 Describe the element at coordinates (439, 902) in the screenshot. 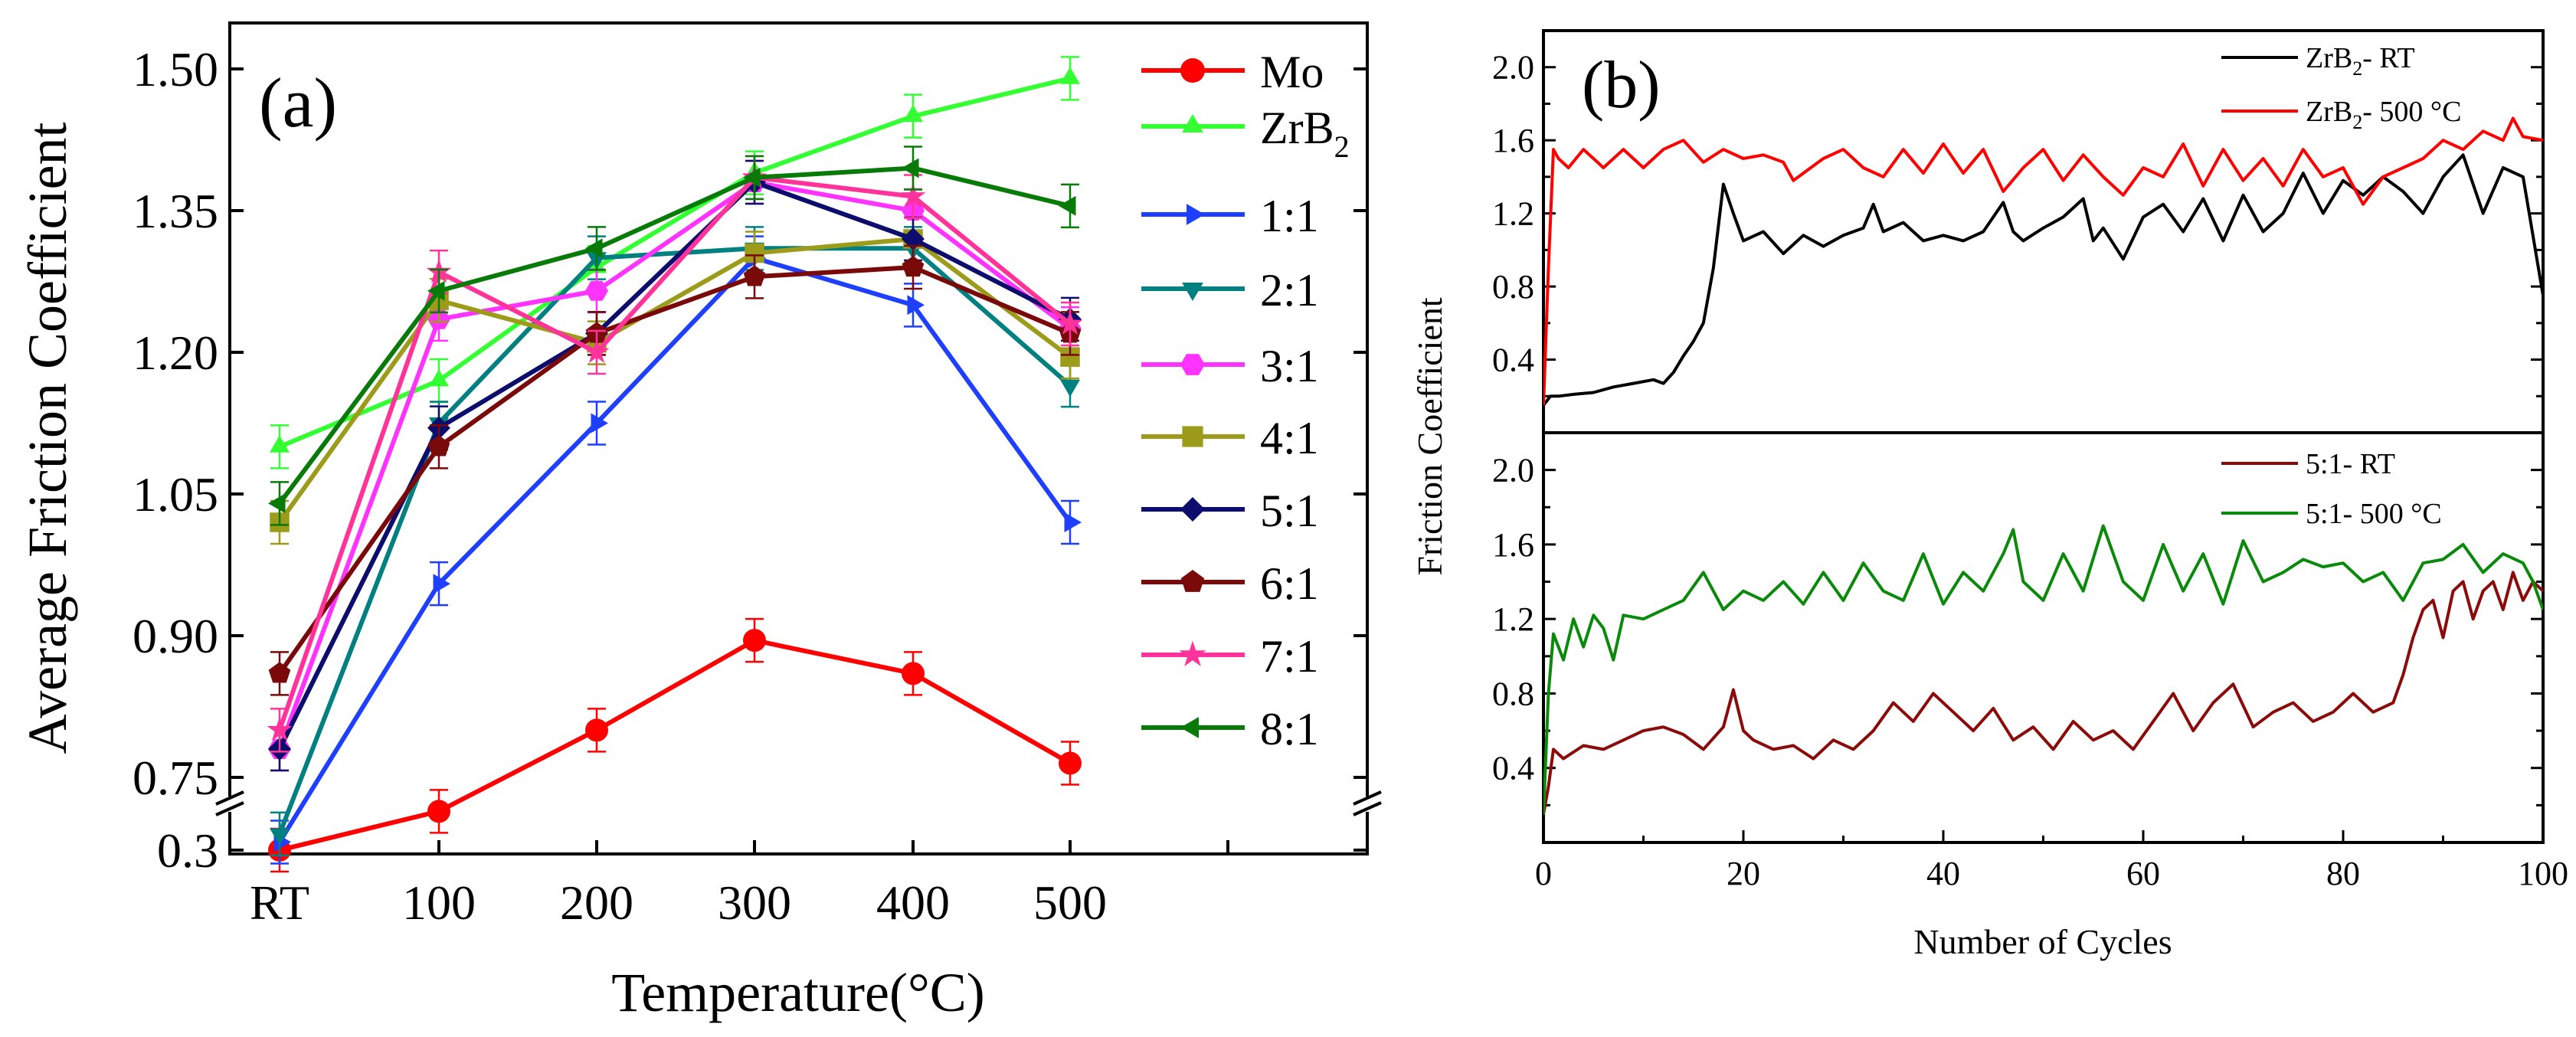

I see `x-tick-label: 100` at that location.